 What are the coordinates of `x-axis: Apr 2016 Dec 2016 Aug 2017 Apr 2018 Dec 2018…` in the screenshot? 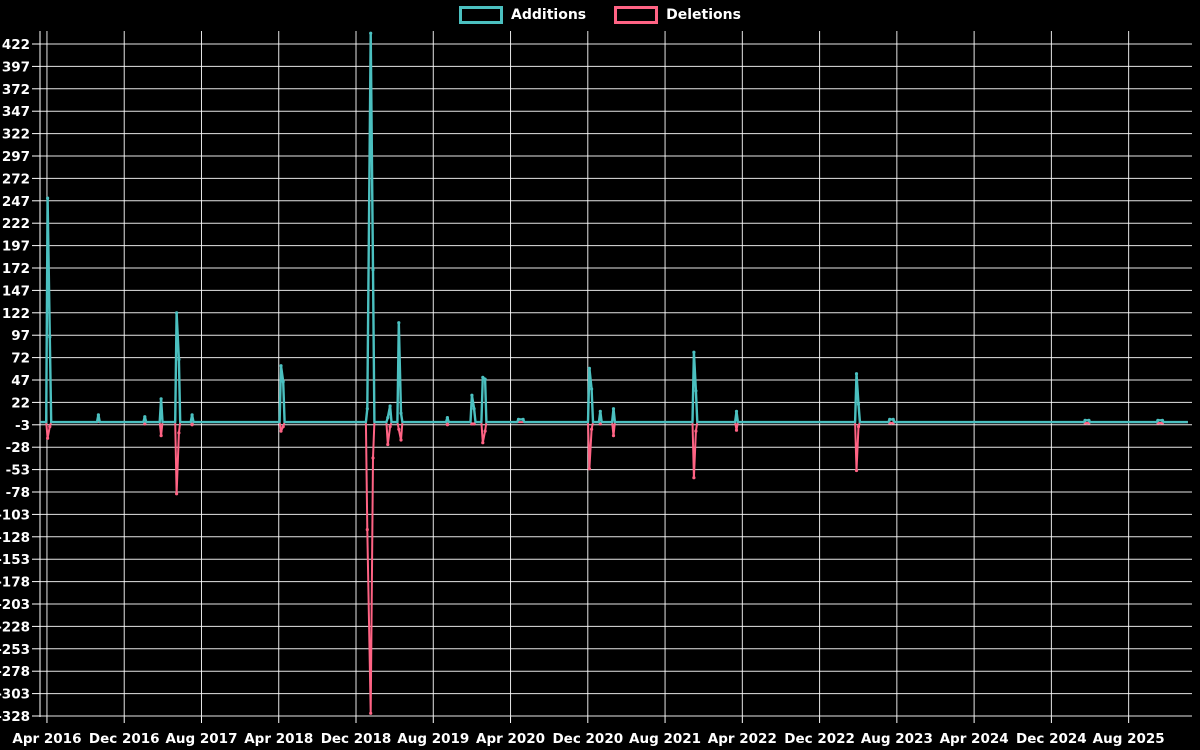 It's located at (588, 732).